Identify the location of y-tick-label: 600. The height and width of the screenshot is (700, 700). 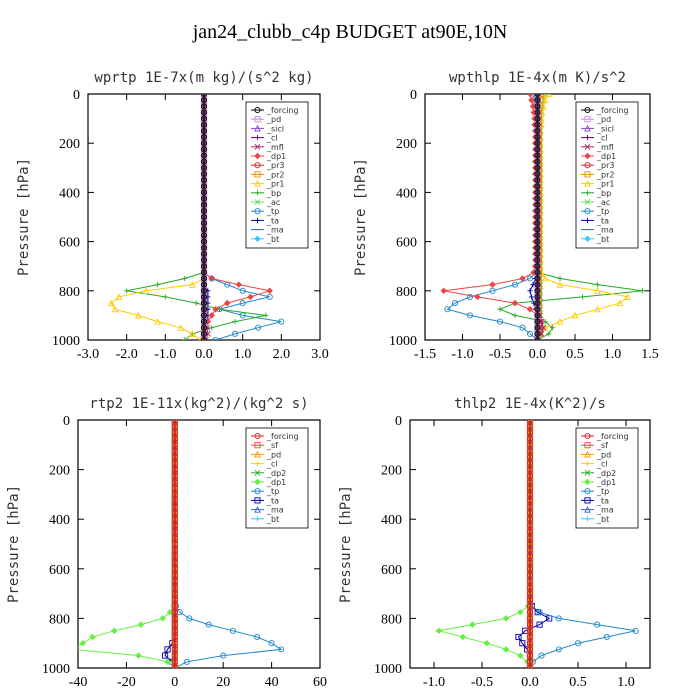
(406, 243).